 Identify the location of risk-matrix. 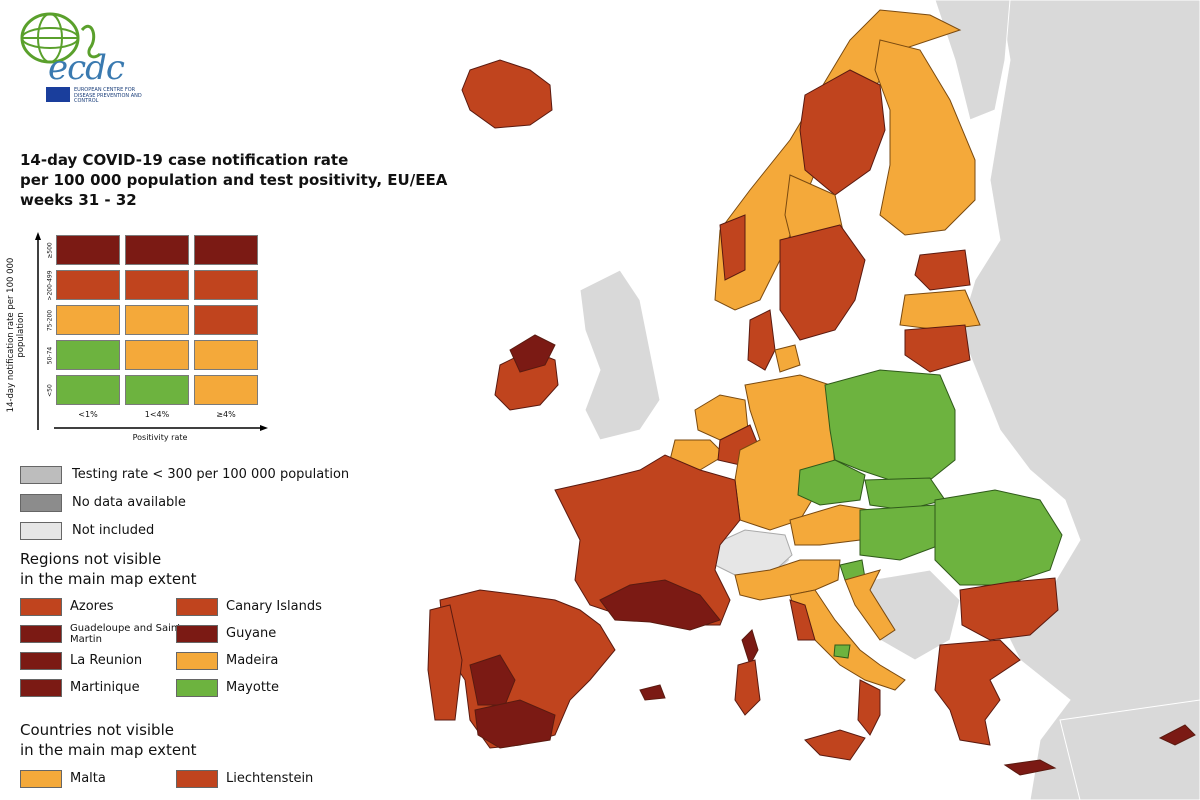
(158, 321).